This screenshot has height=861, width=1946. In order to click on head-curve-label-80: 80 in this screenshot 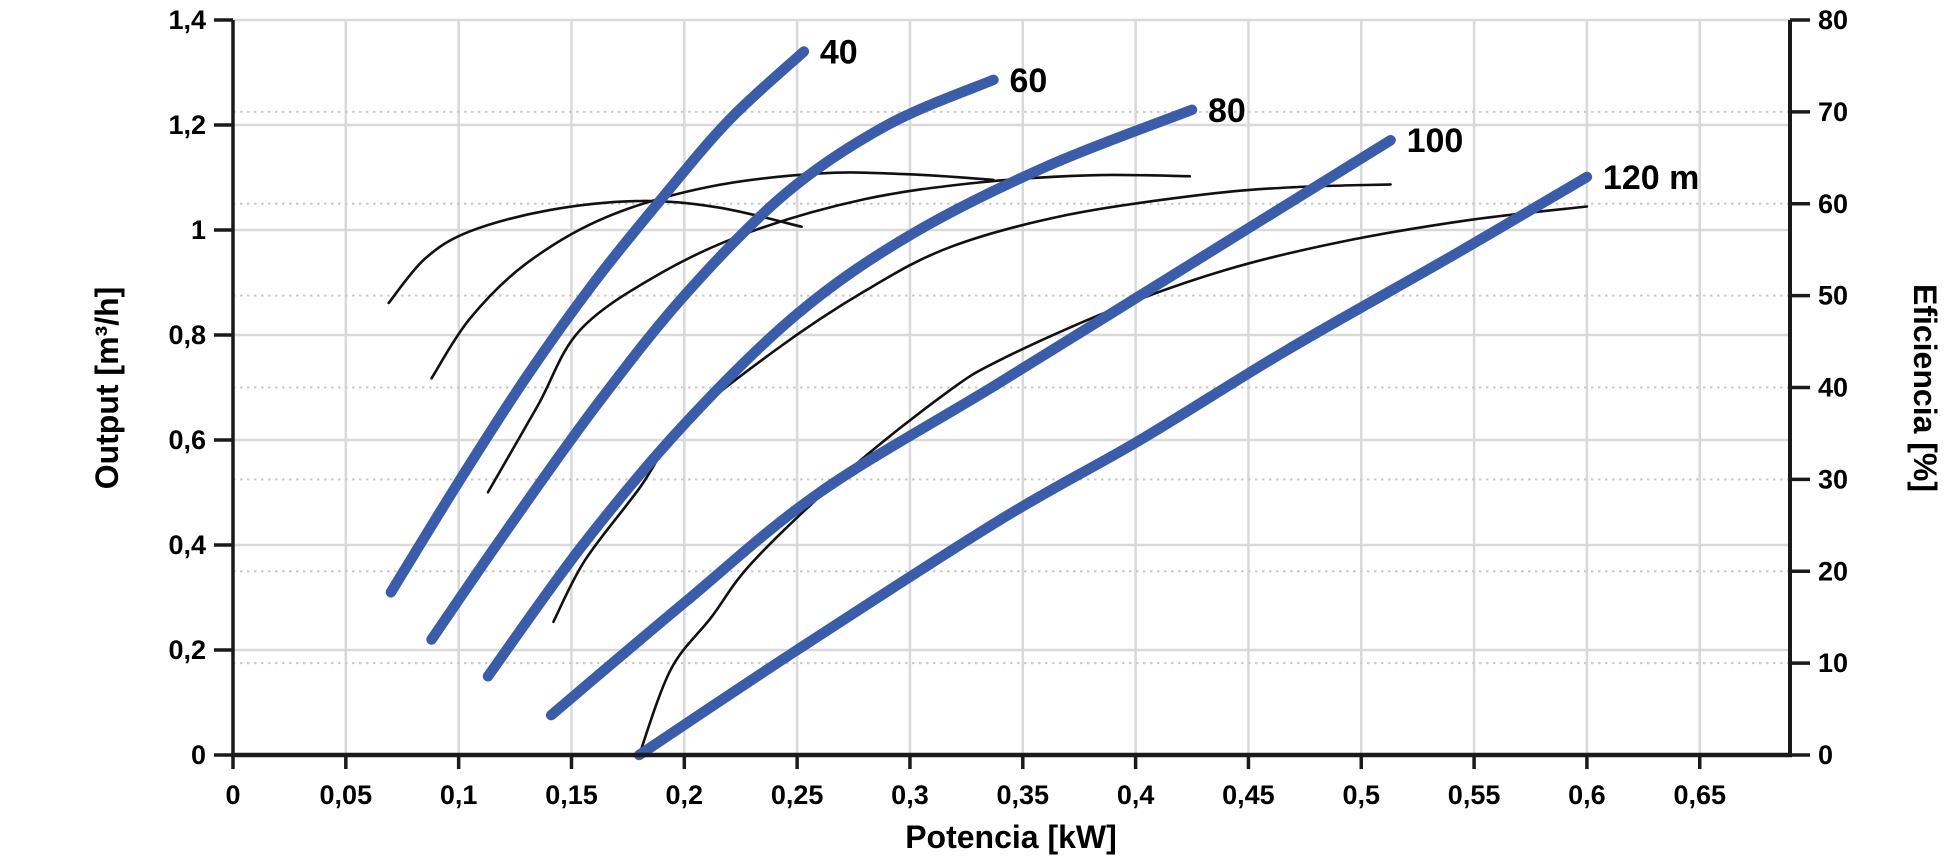, I will do `click(1227, 111)`.